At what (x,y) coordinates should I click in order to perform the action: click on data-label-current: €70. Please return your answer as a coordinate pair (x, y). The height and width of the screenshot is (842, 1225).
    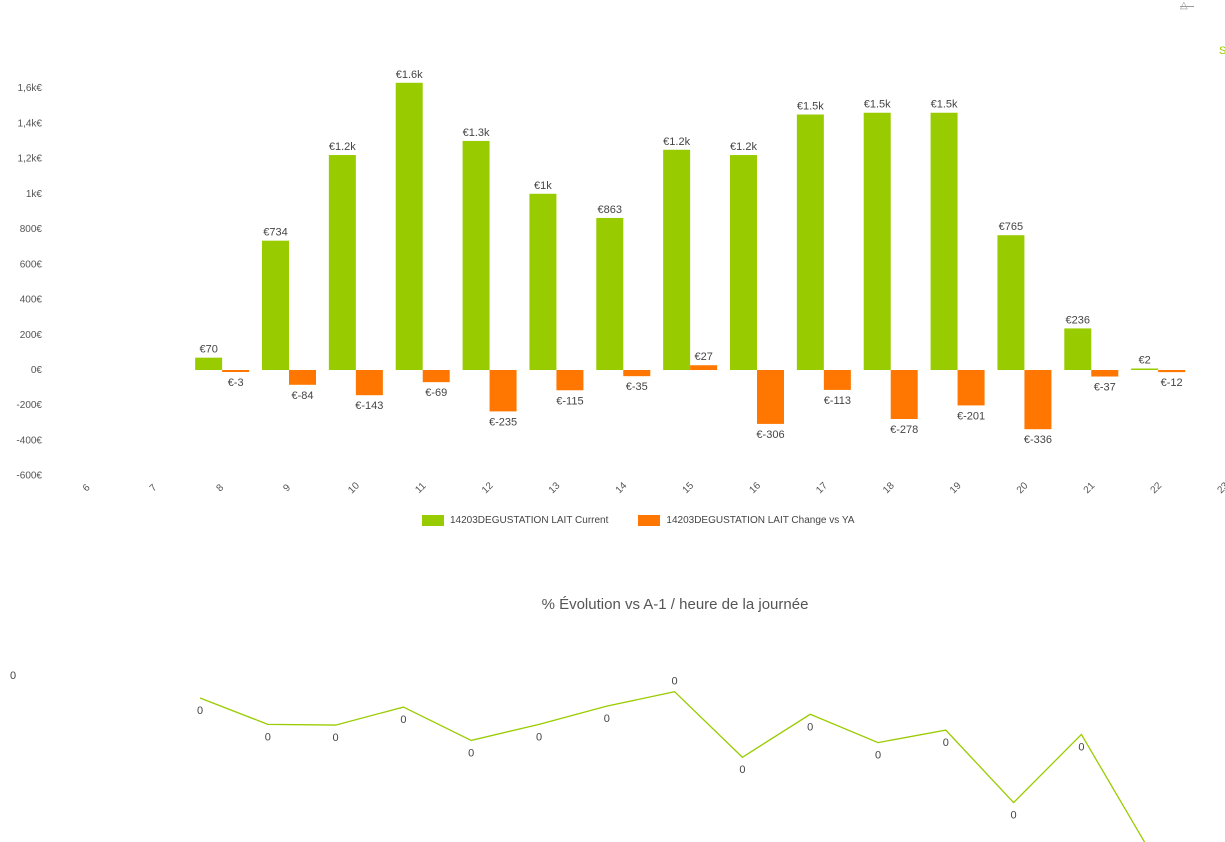
    Looking at the image, I should click on (208, 350).